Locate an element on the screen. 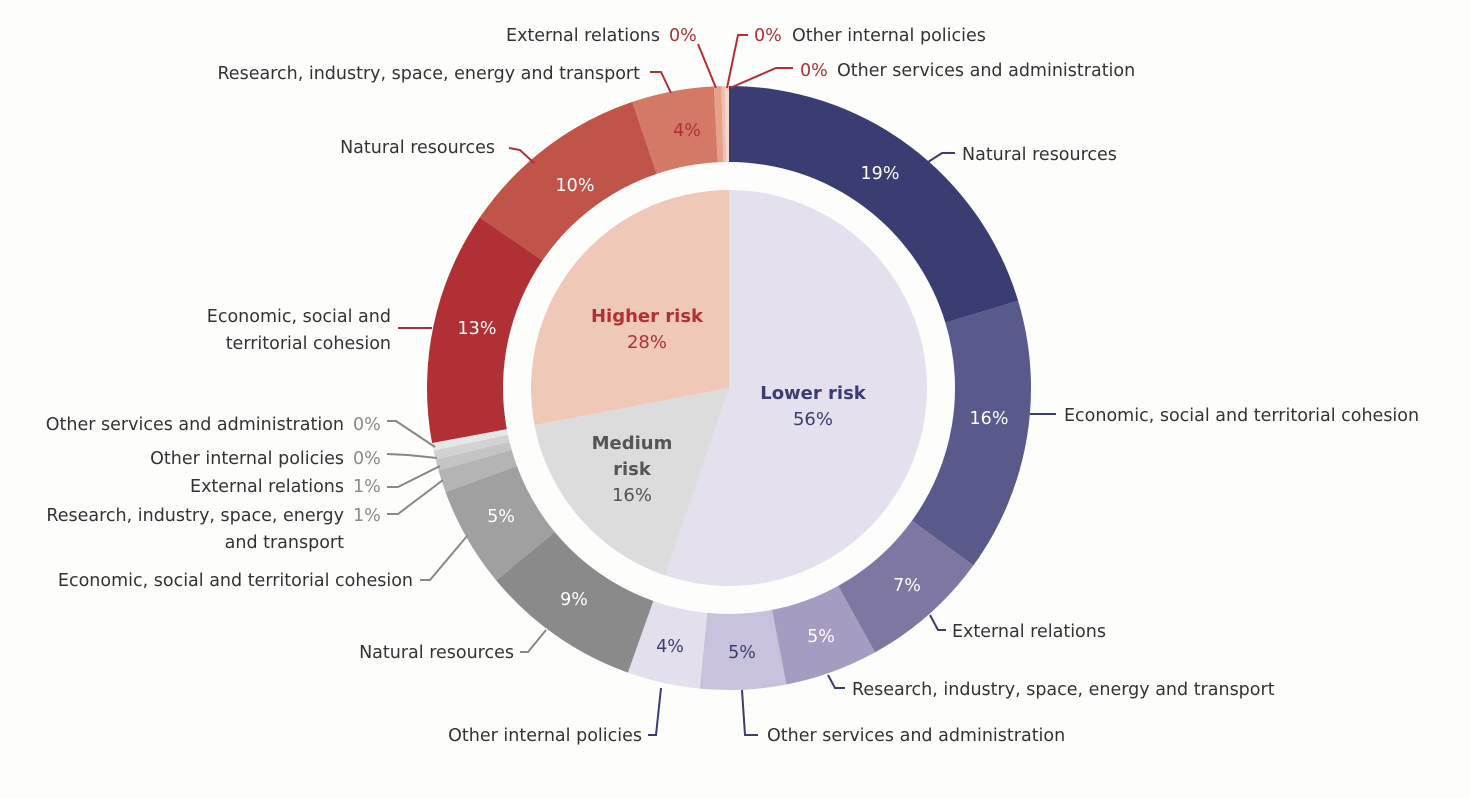  inner-label-medium-risk-2: risk is located at coordinates (632, 469).